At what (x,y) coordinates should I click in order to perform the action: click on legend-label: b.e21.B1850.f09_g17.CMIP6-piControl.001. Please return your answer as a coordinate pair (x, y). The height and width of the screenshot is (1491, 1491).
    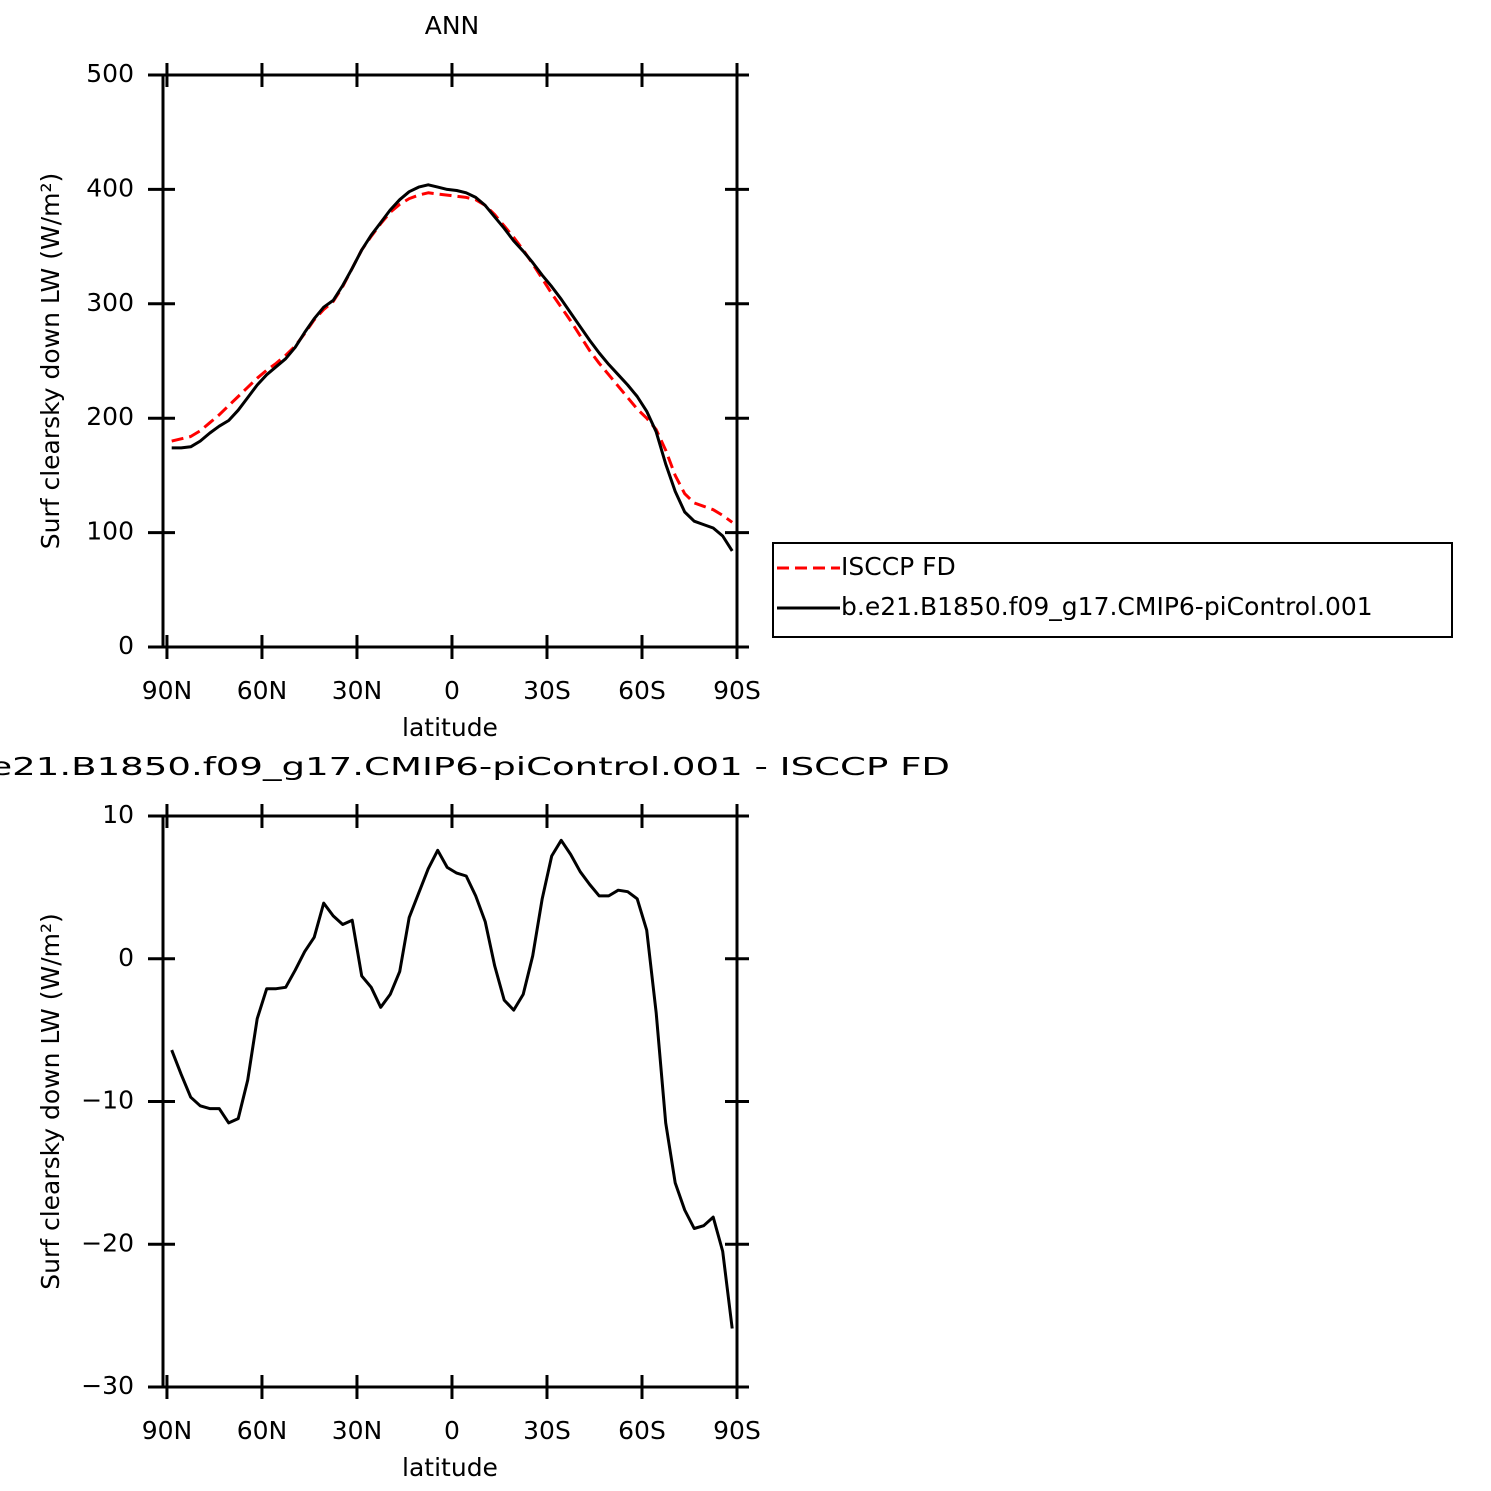
    Looking at the image, I should click on (1107, 606).